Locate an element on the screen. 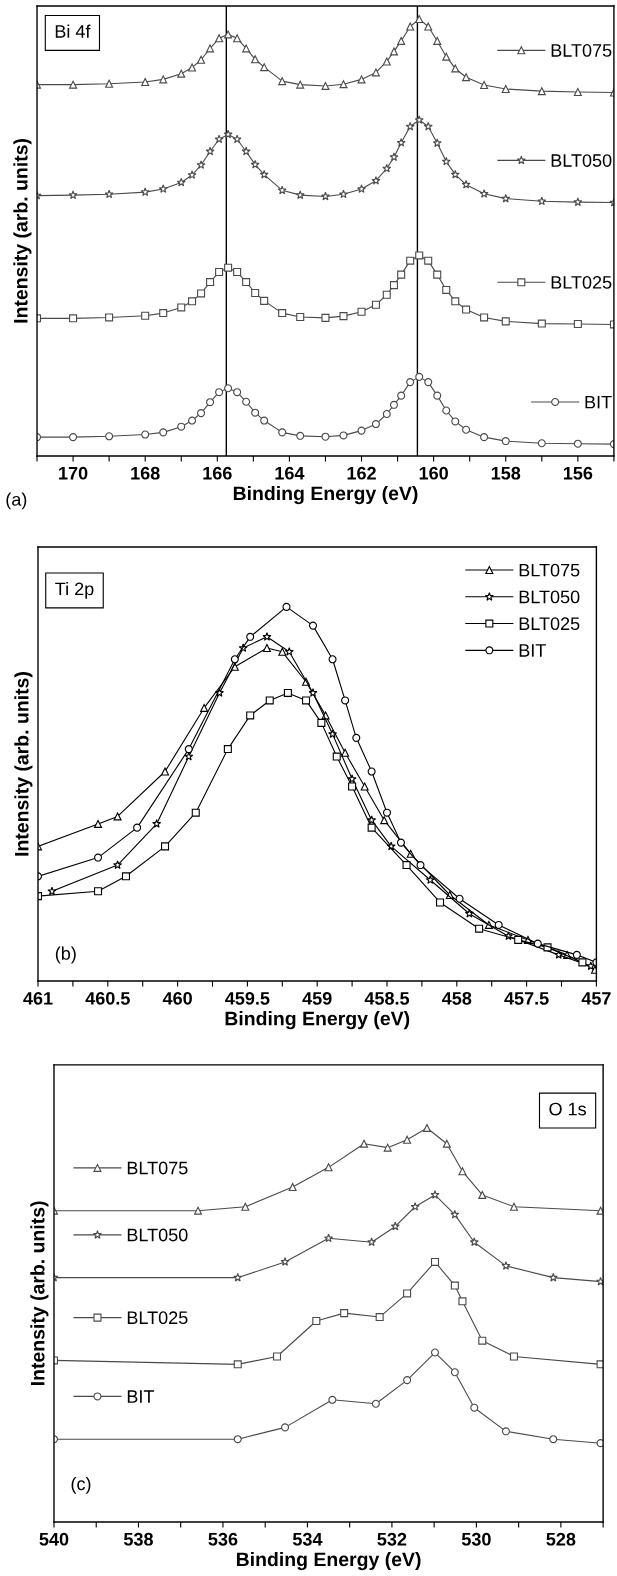  x-tick-label: 461 is located at coordinates (38, 998).